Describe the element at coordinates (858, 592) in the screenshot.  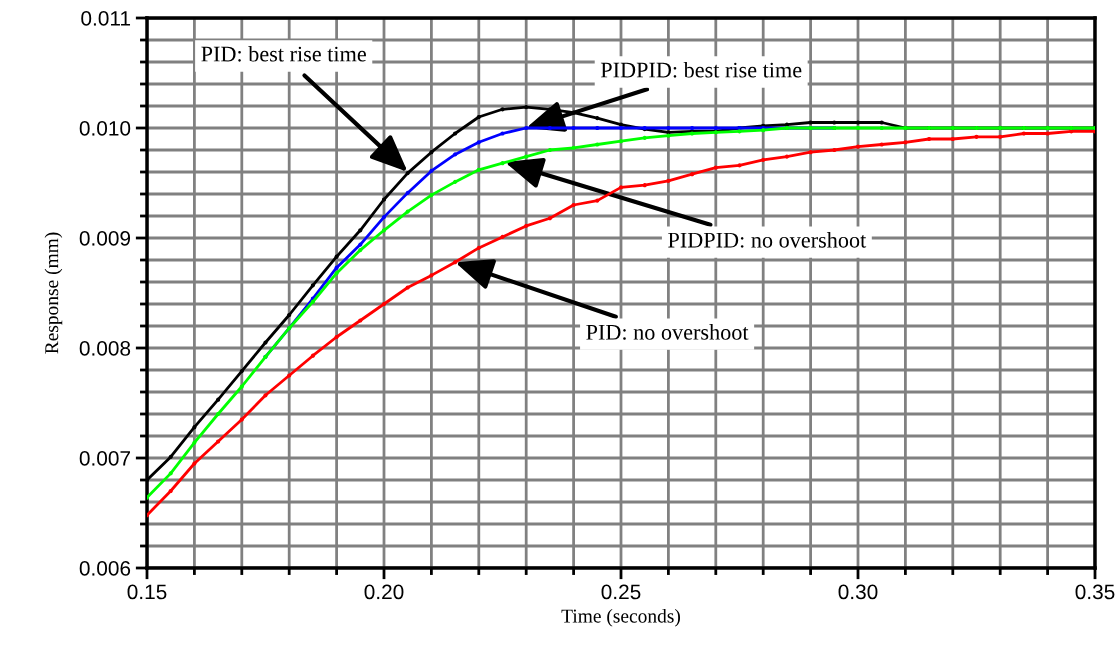
I see `x-tick-label: 0.30` at that location.